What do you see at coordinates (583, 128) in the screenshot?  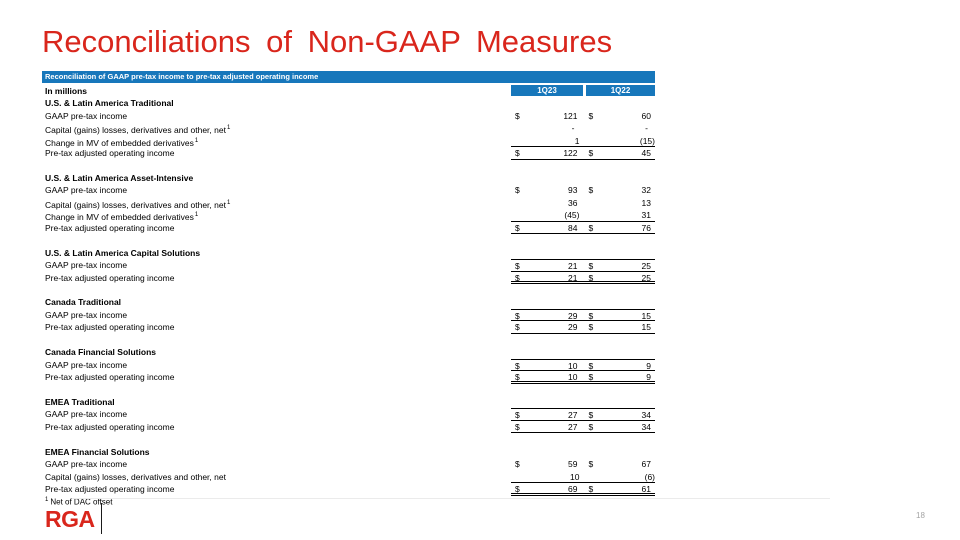 I see `row-values: --` at bounding box center [583, 128].